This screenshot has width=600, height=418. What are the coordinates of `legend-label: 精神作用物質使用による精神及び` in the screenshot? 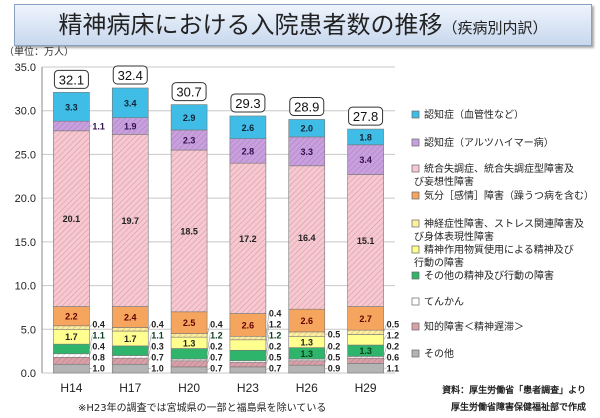 It's located at (499, 249).